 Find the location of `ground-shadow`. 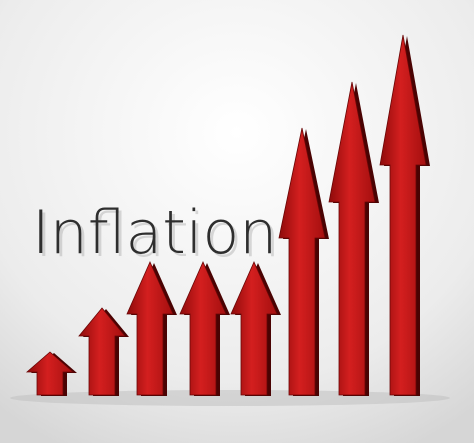

ground-shadow is located at coordinates (230, 398).